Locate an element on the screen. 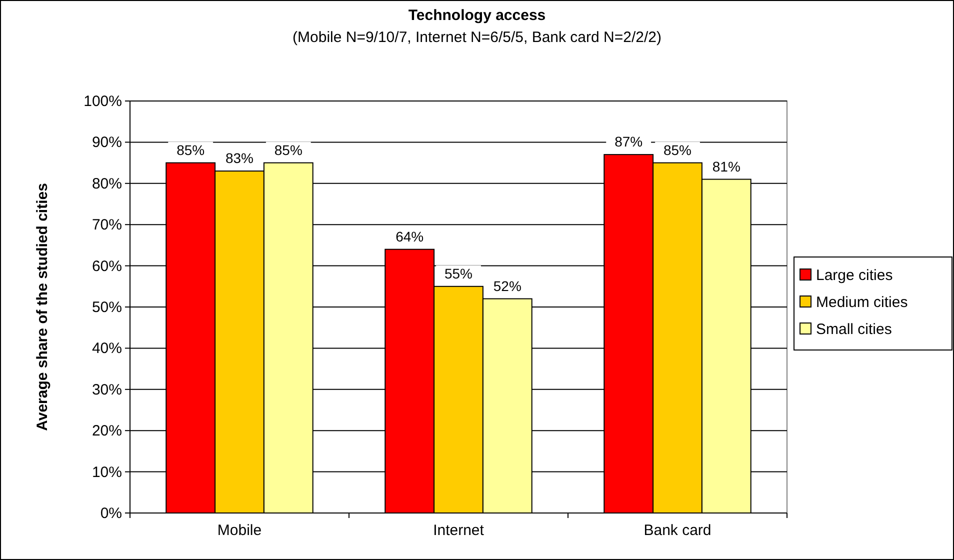 The width and height of the screenshot is (954, 560). data-label: 87% is located at coordinates (628, 142).